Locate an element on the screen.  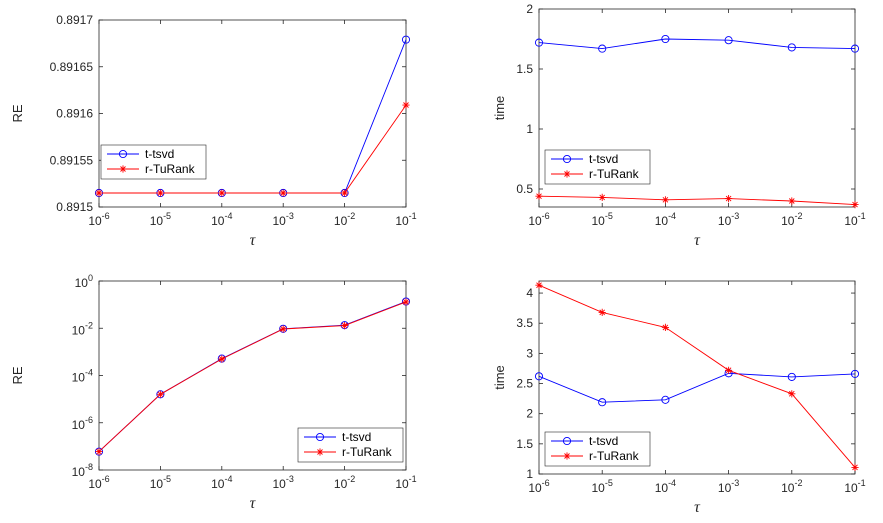
y-tick-label: 3.5 is located at coordinates (524, 323).